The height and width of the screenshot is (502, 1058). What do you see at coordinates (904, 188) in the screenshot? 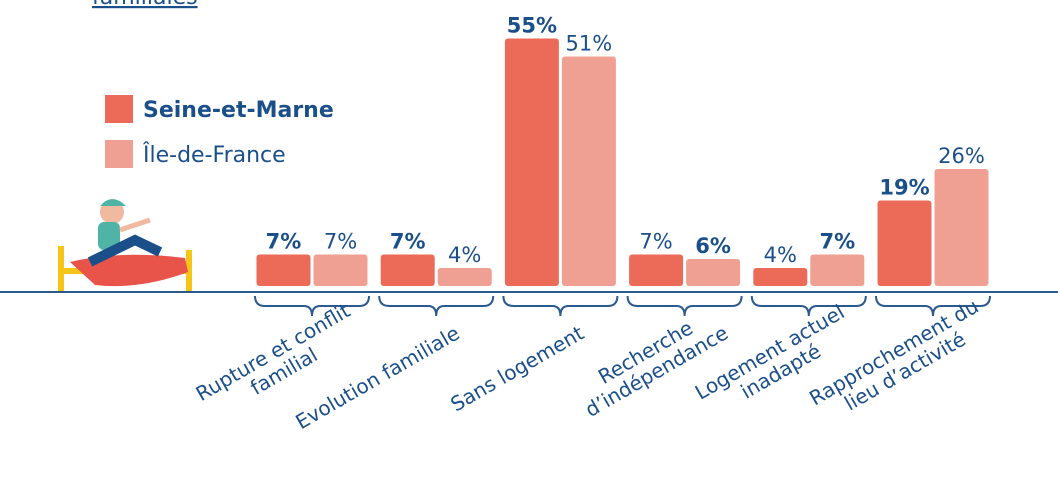
I see `data-label: 19%` at bounding box center [904, 188].